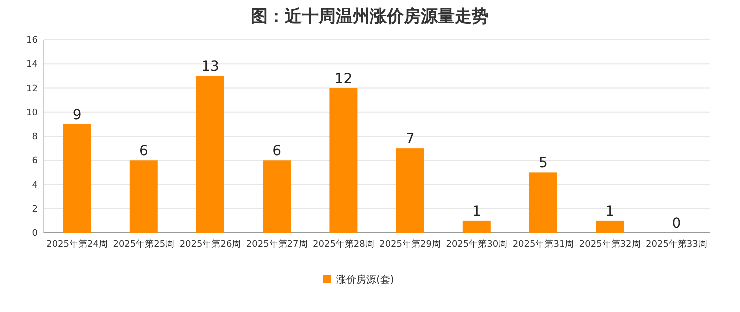 The width and height of the screenshot is (740, 312). Describe the element at coordinates (32, 89) in the screenshot. I see `y-tick-label: 12` at that location.